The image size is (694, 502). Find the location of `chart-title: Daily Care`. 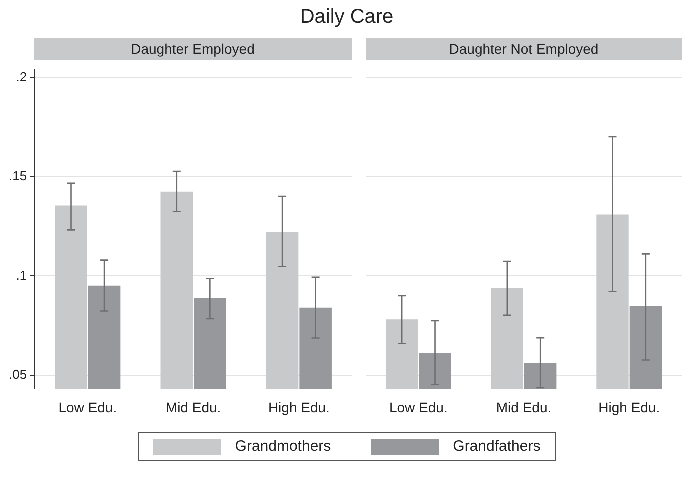

chart-title: Daily Care is located at coordinates (347, 18).